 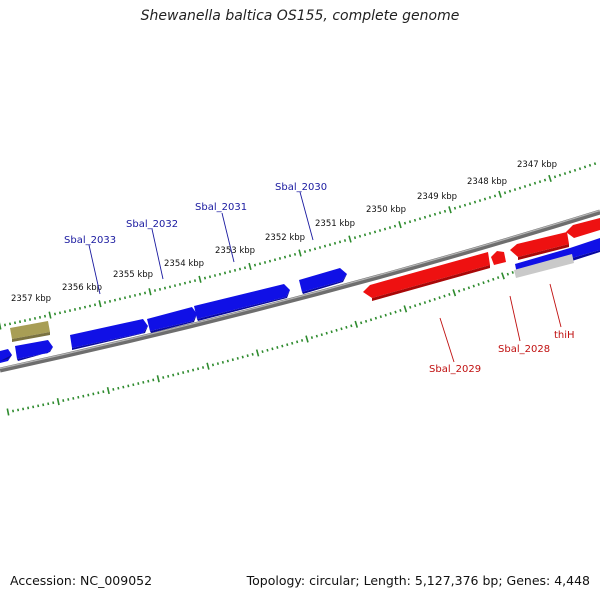 I want to click on gene-arrow-sbal-2030, so click(x=323, y=280).